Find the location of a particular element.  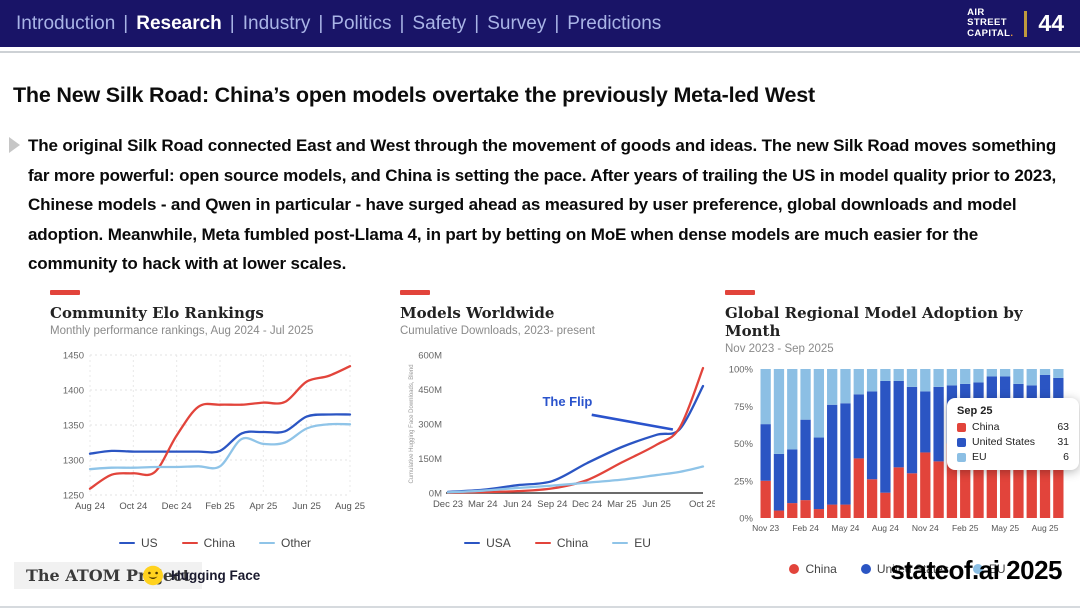

hugging-face-label: Hugging Face is located at coordinates (216, 575).